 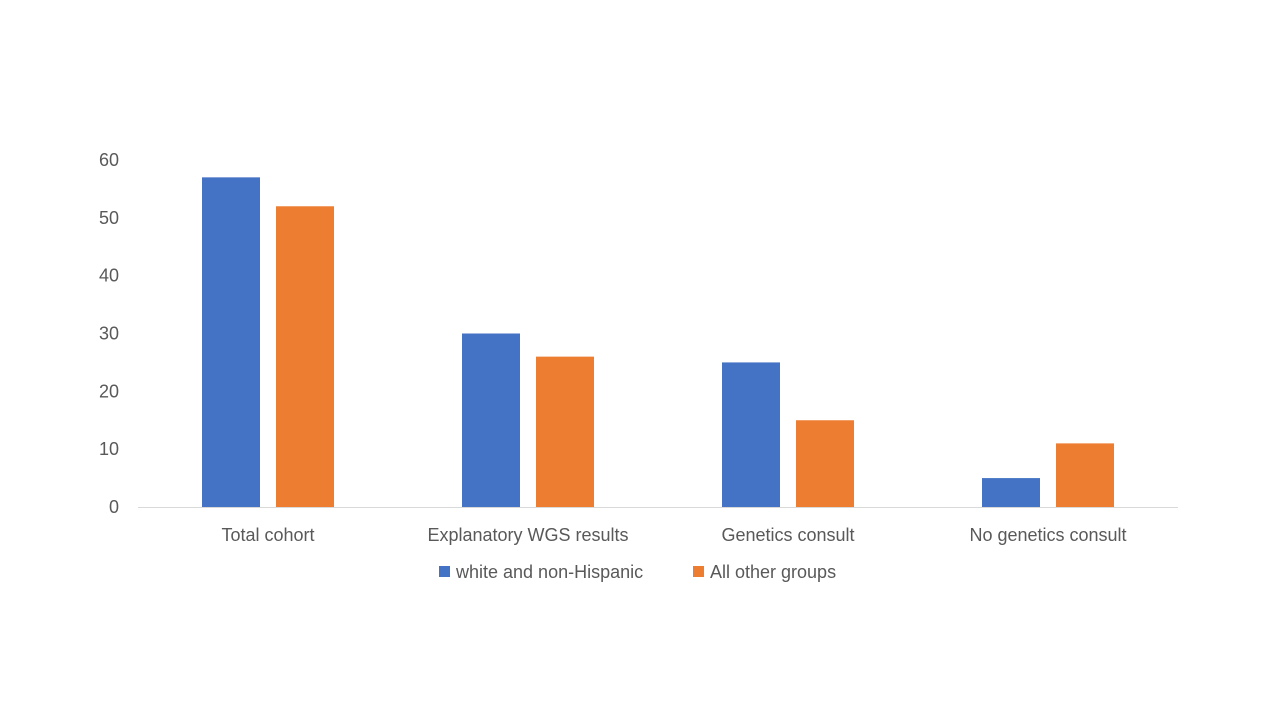 I want to click on y-tick-label: 20, so click(x=109, y=391).